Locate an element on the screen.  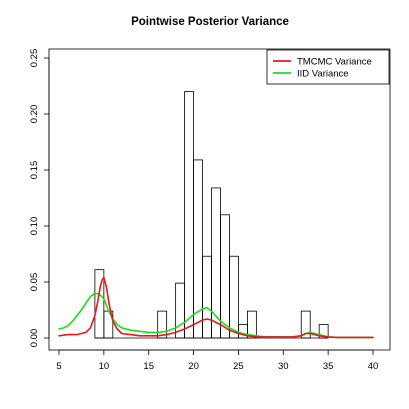
series-lines is located at coordinates (216, 307).